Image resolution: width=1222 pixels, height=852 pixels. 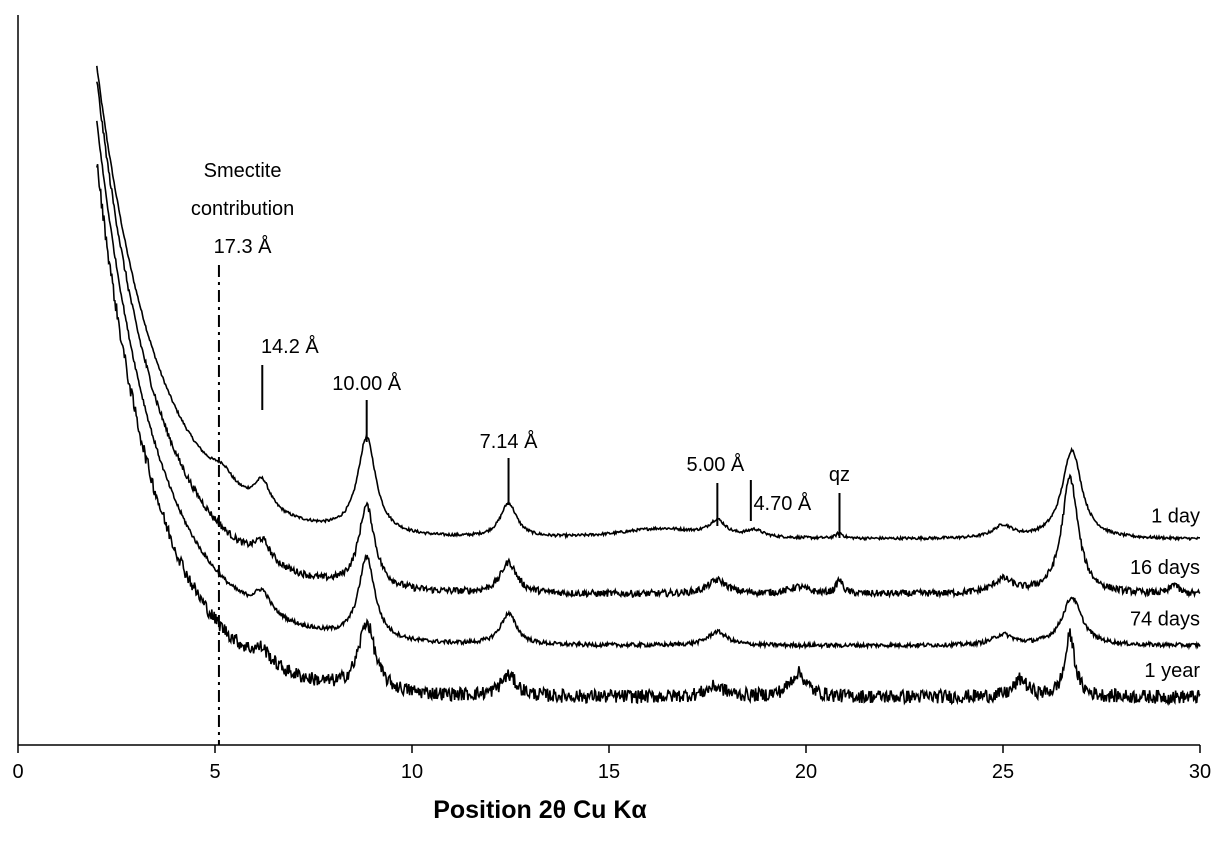 What do you see at coordinates (1003, 772) in the screenshot?
I see `x-tick-label: 25` at bounding box center [1003, 772].